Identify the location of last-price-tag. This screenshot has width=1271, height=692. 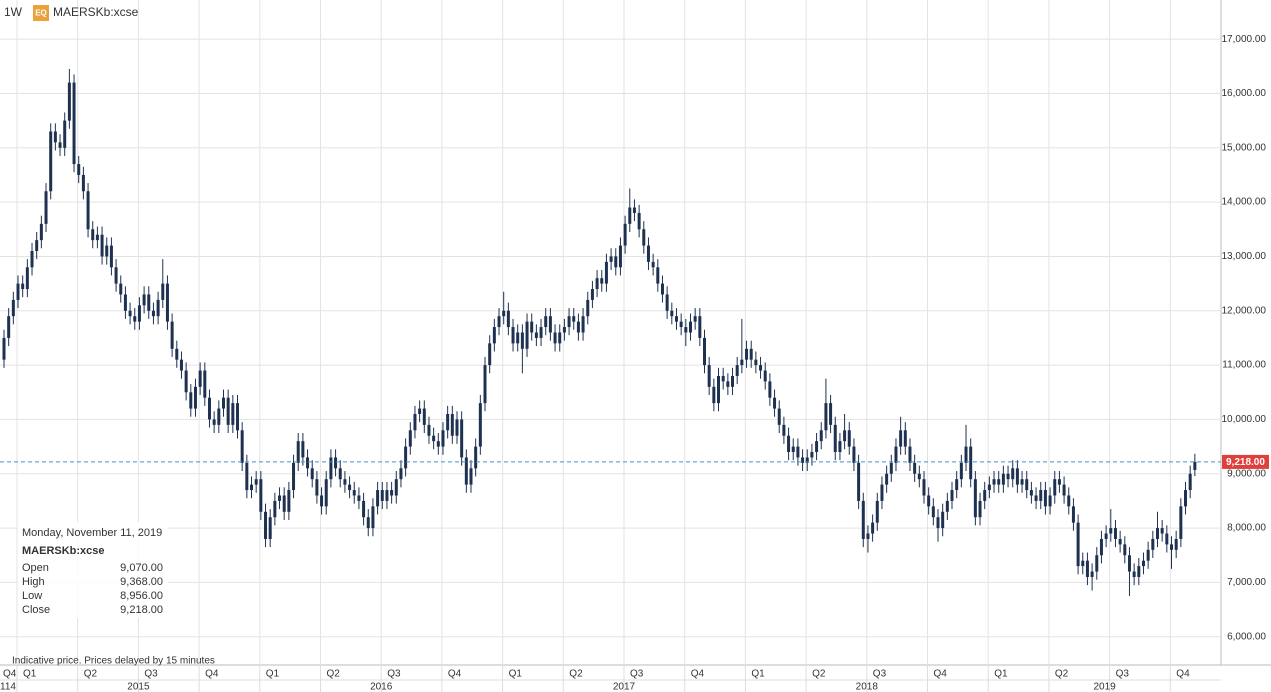
(1245, 461).